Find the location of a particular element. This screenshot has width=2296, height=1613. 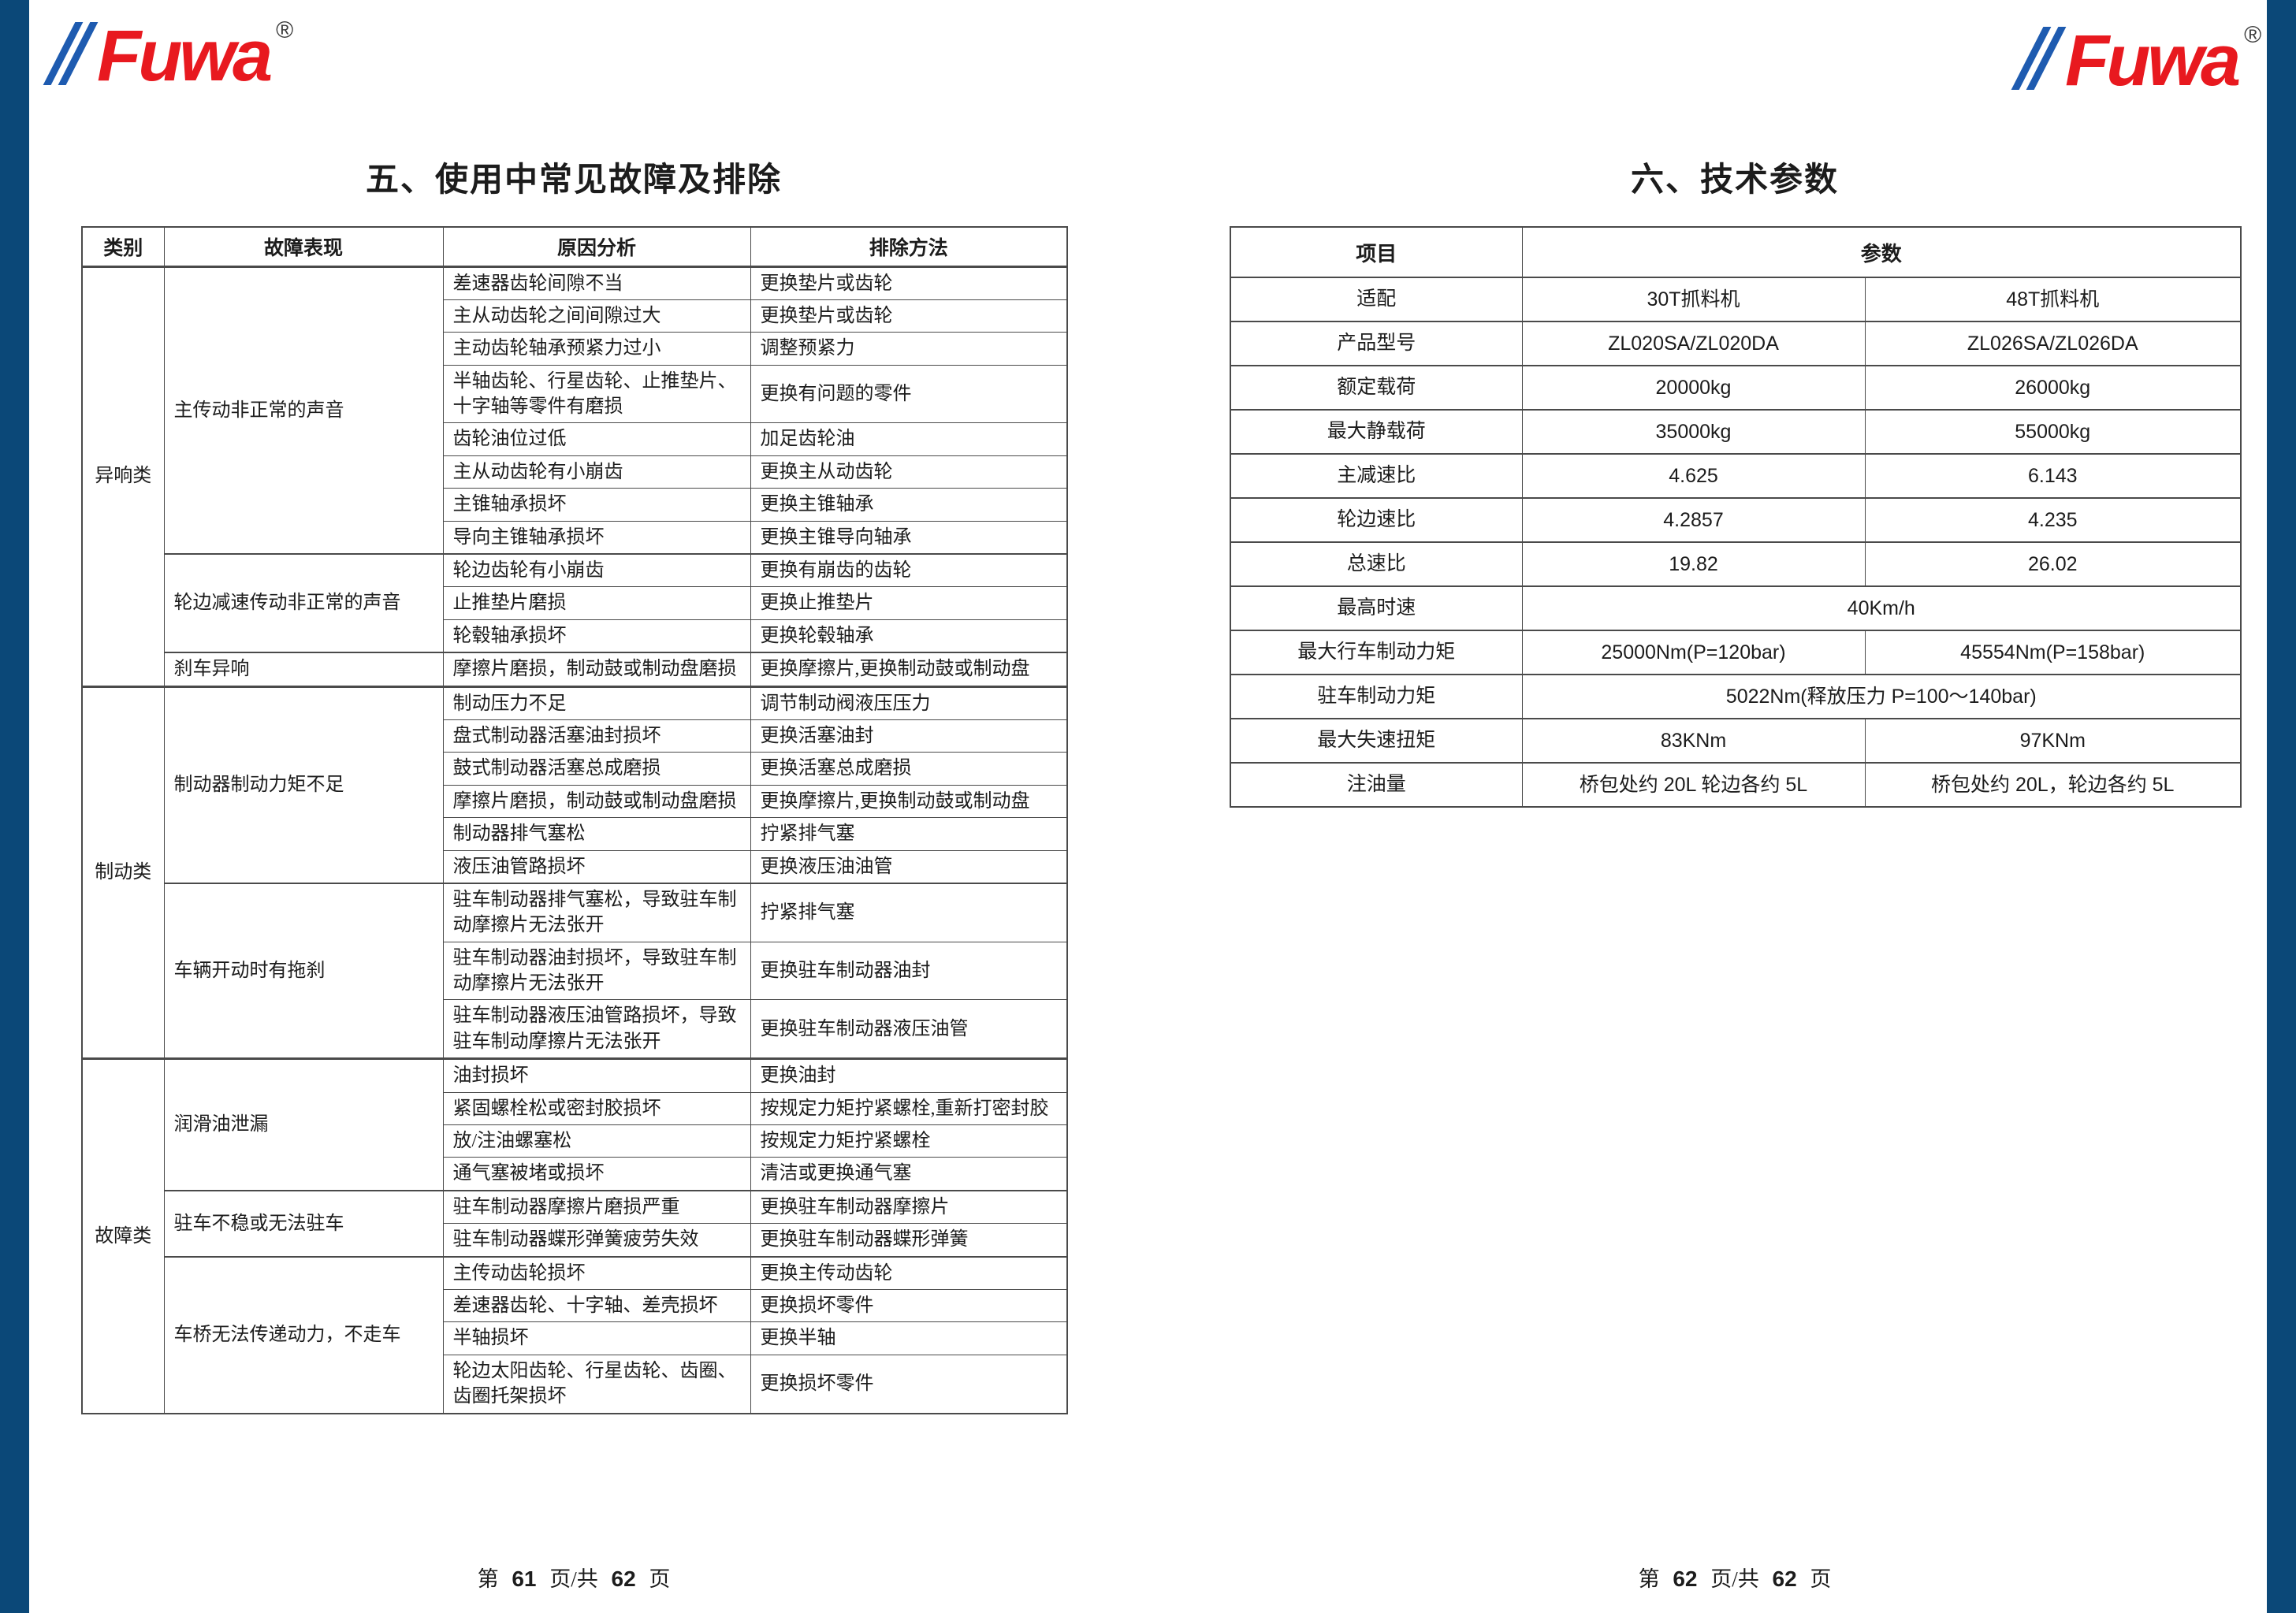

cause-cell: 半轴齿轮、行星齿轮、止推垫片、十字轴等零件有磨损 is located at coordinates (596, 394).